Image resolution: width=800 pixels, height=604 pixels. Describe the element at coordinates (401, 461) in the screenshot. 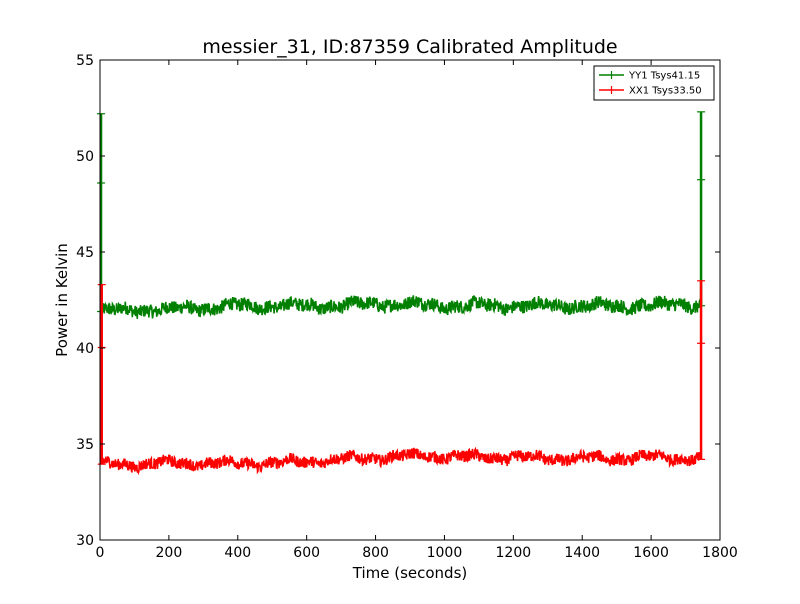

I see `series-1-trace` at that location.